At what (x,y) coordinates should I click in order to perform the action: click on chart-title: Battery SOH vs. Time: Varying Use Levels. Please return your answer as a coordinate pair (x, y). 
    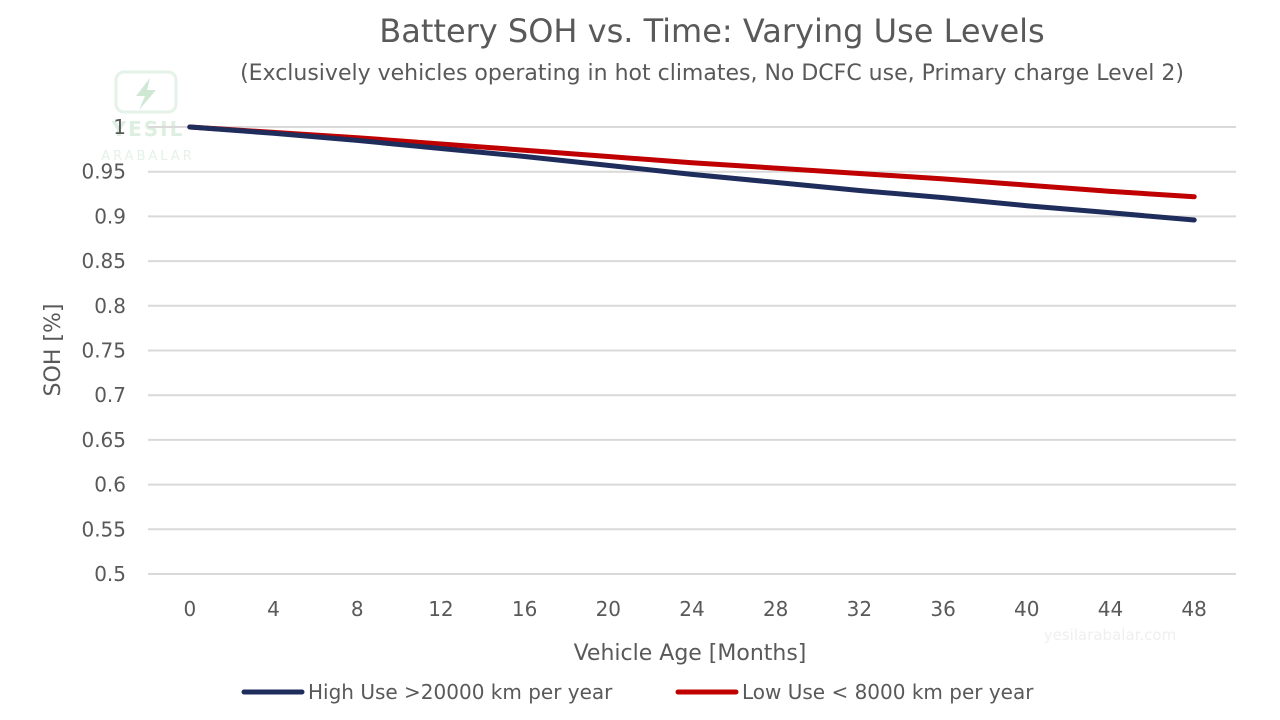
    Looking at the image, I should click on (711, 31).